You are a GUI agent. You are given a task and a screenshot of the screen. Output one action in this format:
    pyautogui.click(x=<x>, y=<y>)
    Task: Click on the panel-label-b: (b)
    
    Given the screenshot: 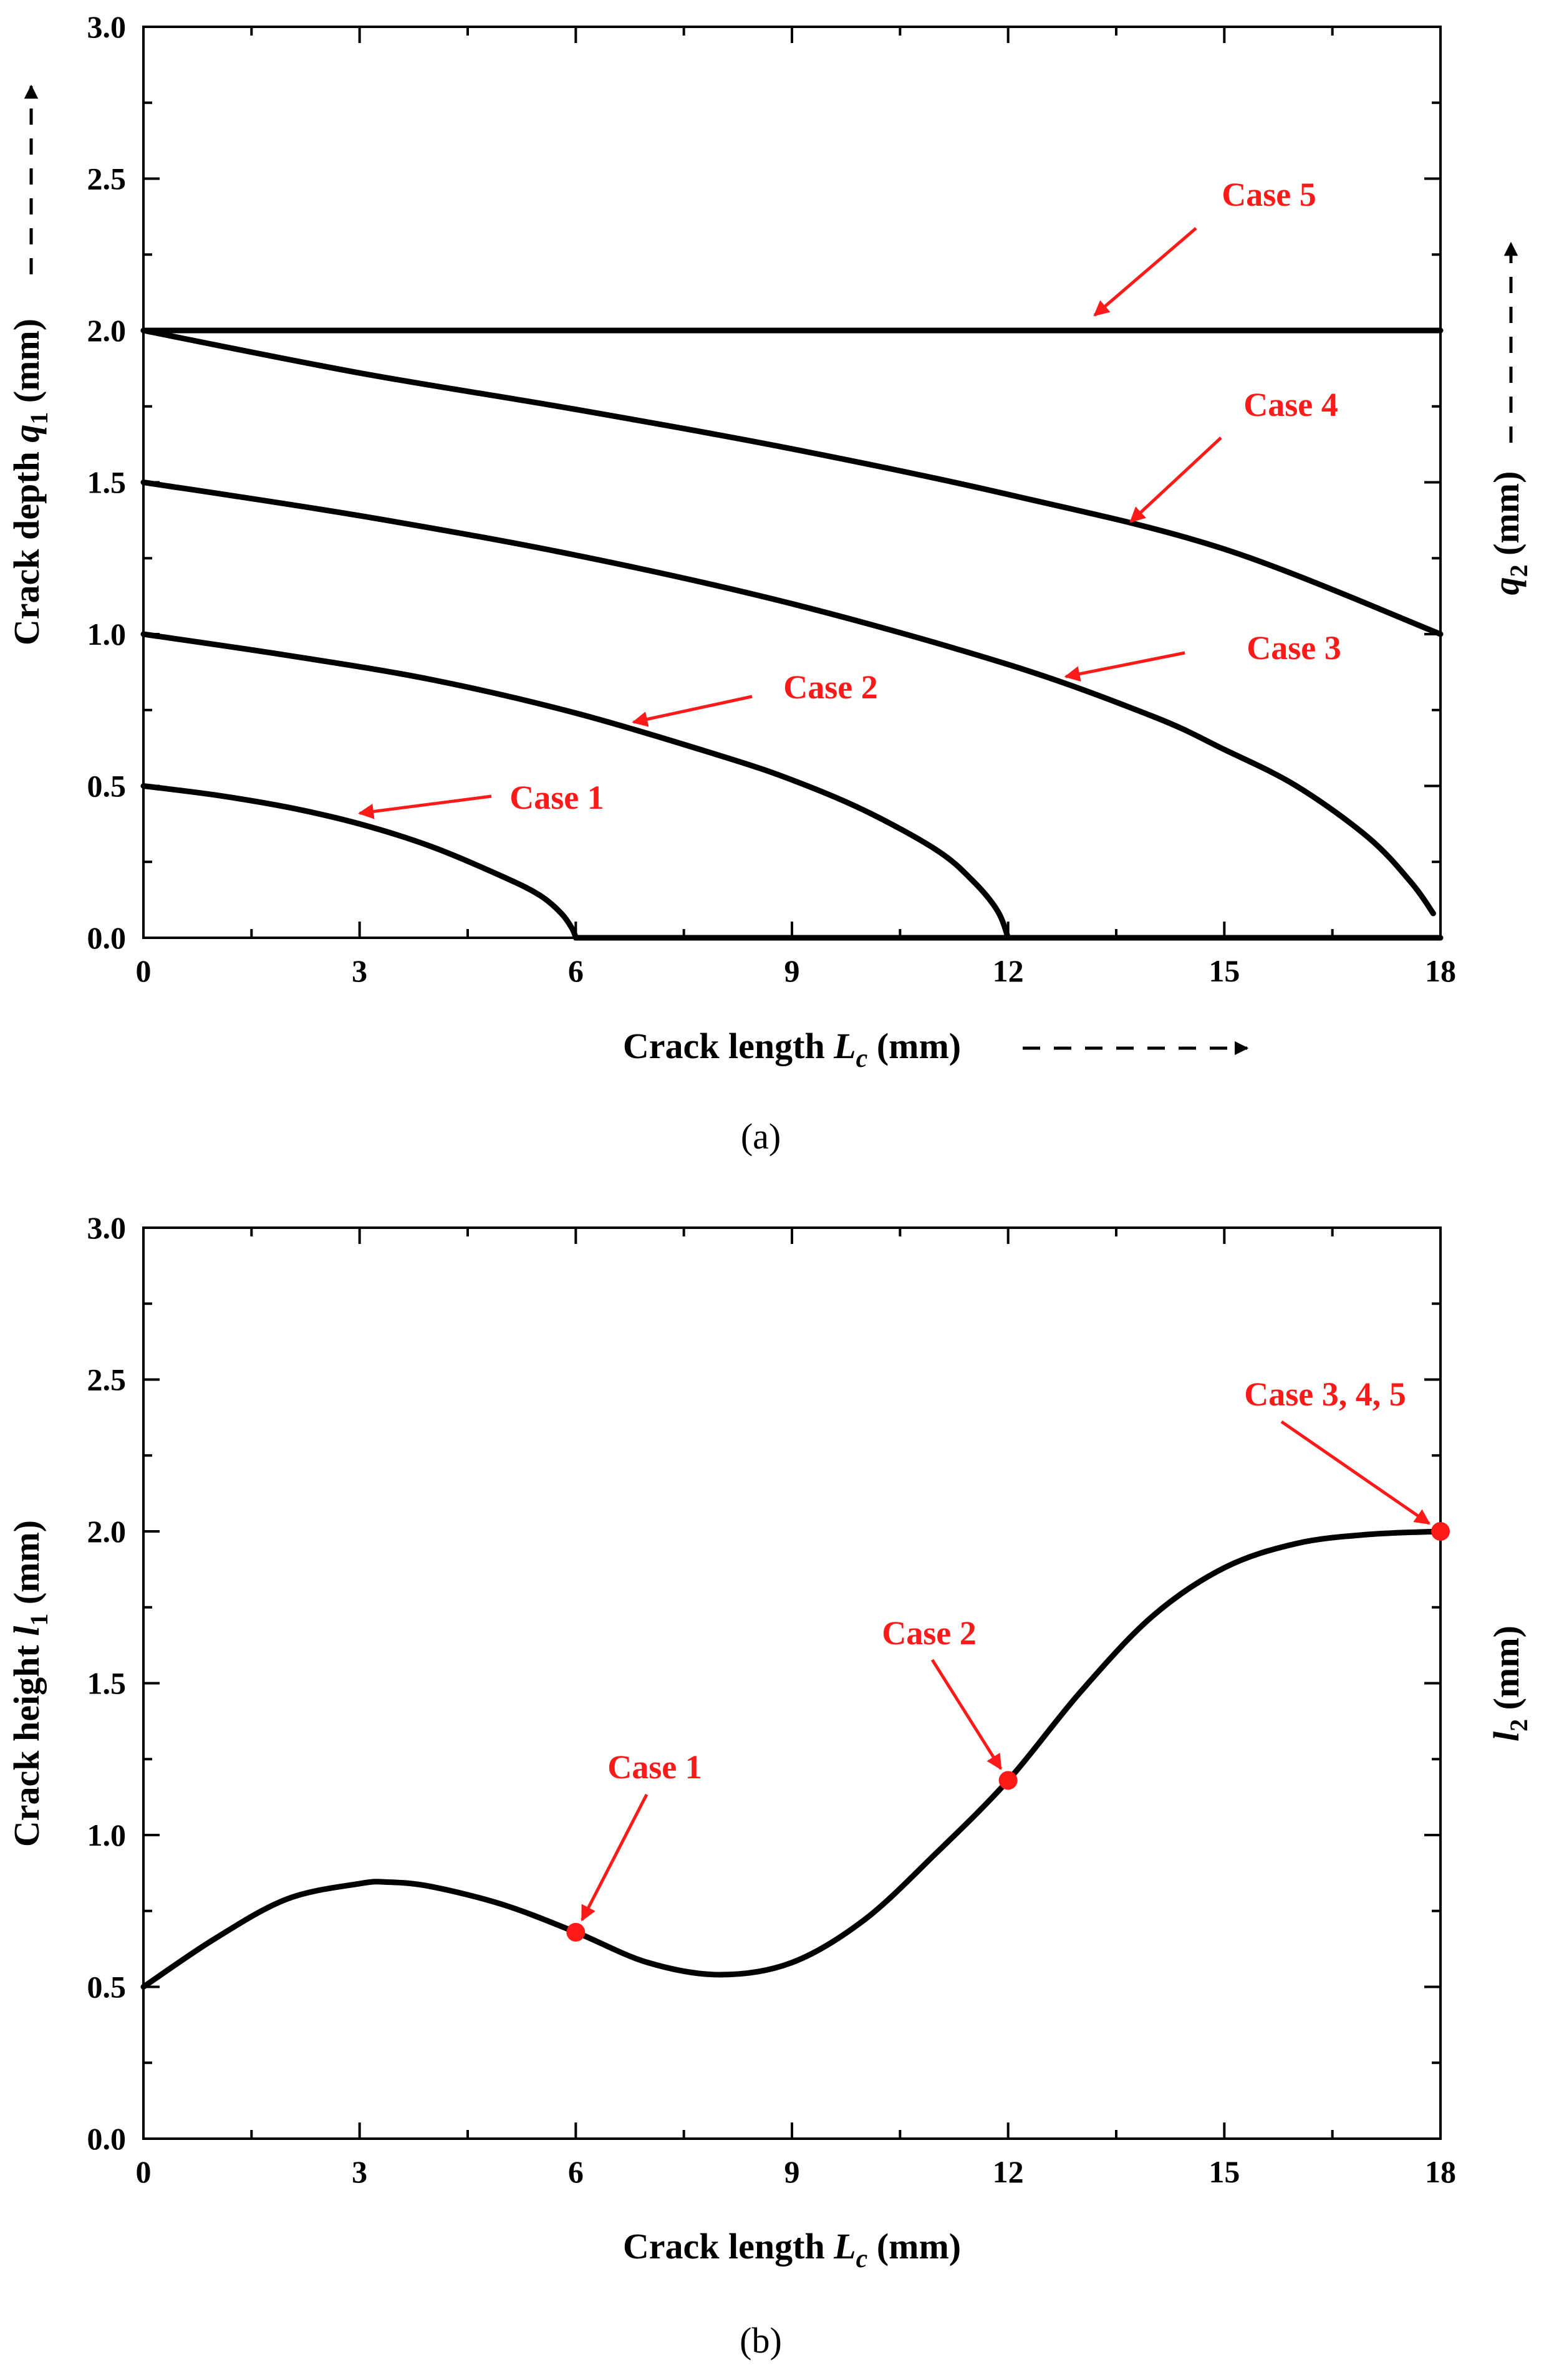 What is the action you would take?
    pyautogui.click(x=761, y=2340)
    